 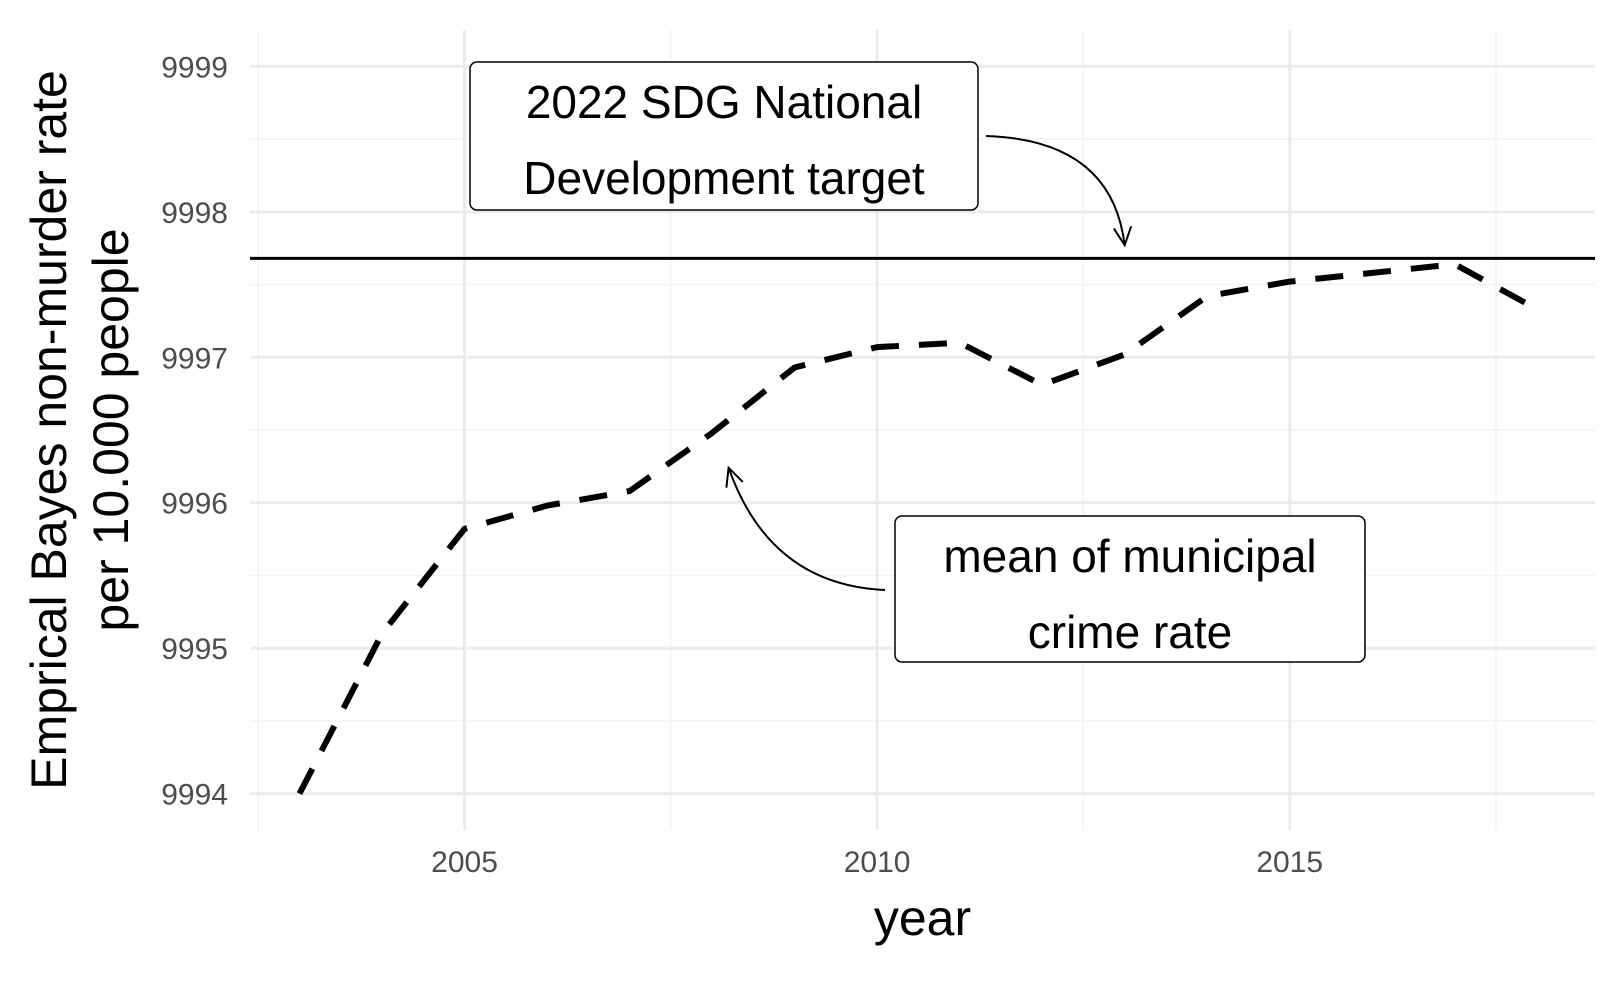 I want to click on y-tick-label: 9995, so click(x=194, y=649).